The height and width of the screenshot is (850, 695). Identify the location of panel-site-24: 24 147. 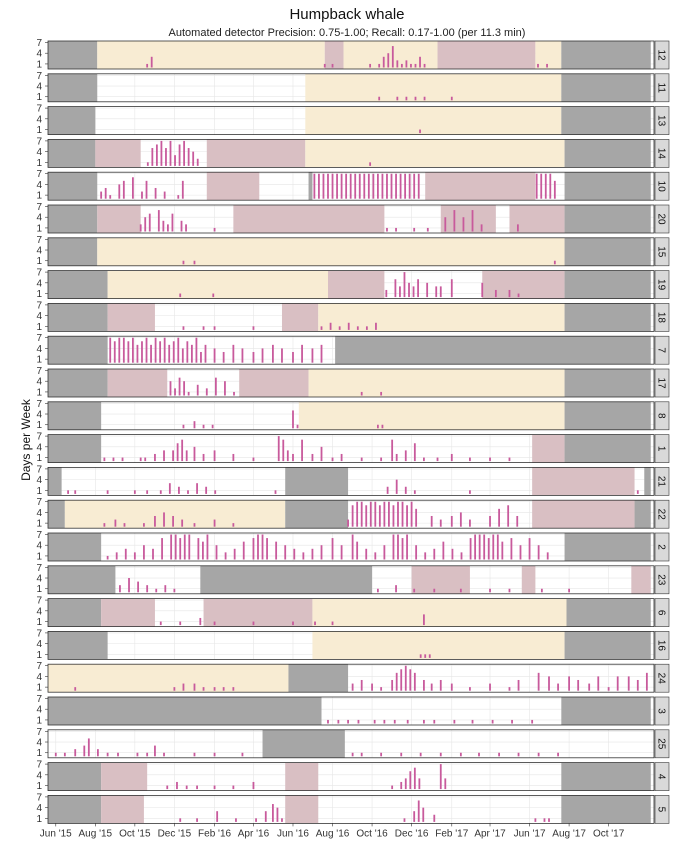
(353, 677).